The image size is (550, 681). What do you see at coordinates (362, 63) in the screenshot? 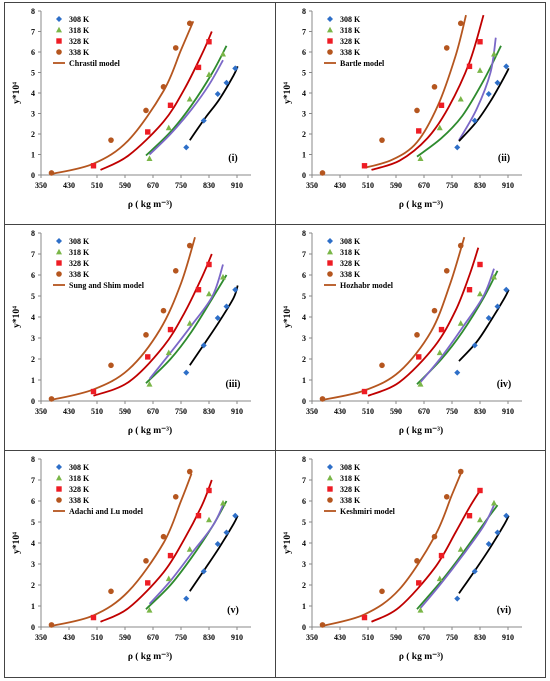
I see `legend-label-model: Bartle model` at bounding box center [362, 63].